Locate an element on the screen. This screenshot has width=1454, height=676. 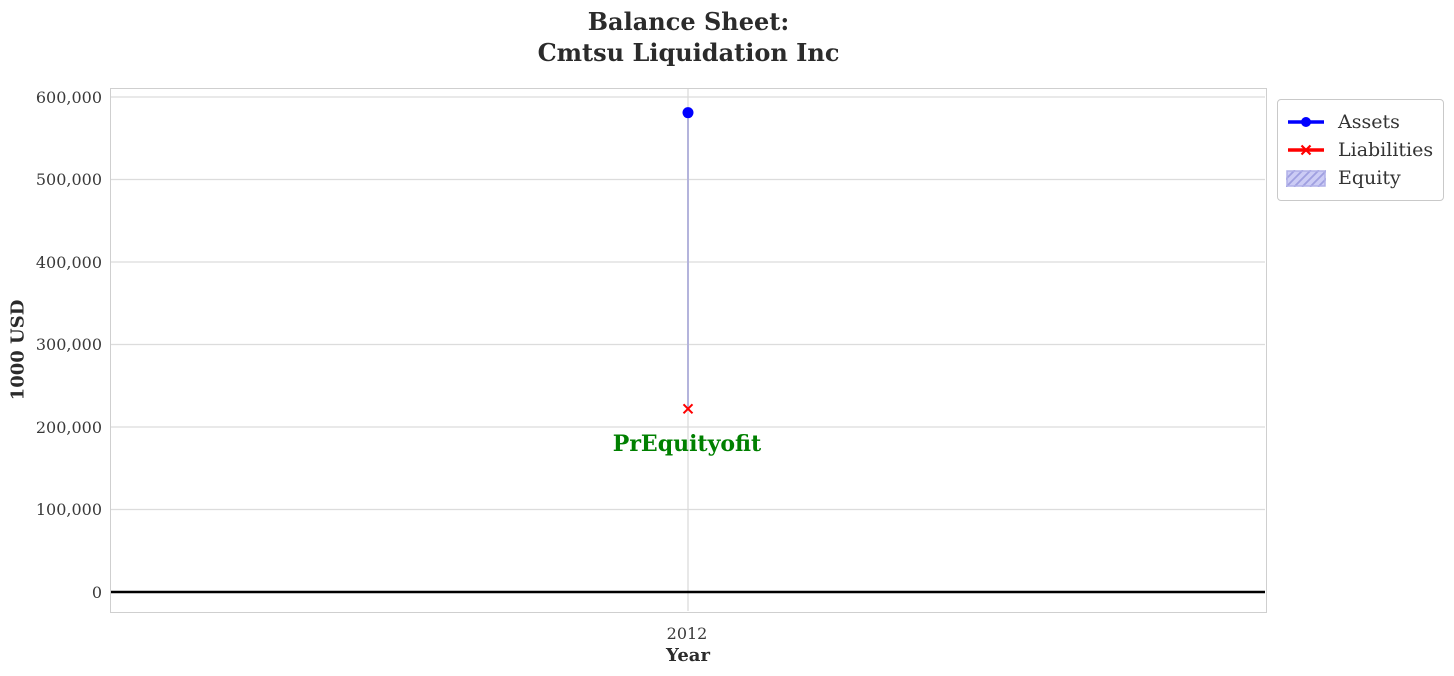
chart-title-line1: Balance Sheet: is located at coordinates (688, 21).